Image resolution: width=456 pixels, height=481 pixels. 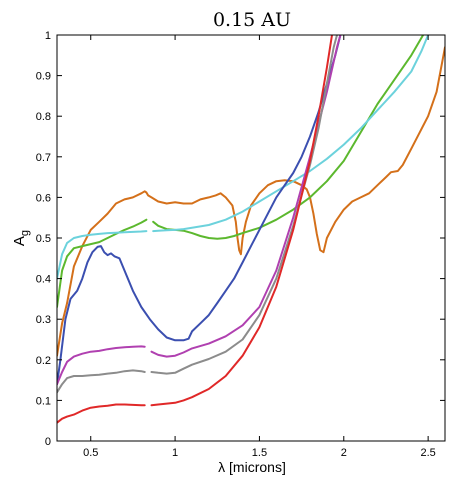 What do you see at coordinates (344, 453) in the screenshot?
I see `x-tick-label-3: 2` at bounding box center [344, 453].